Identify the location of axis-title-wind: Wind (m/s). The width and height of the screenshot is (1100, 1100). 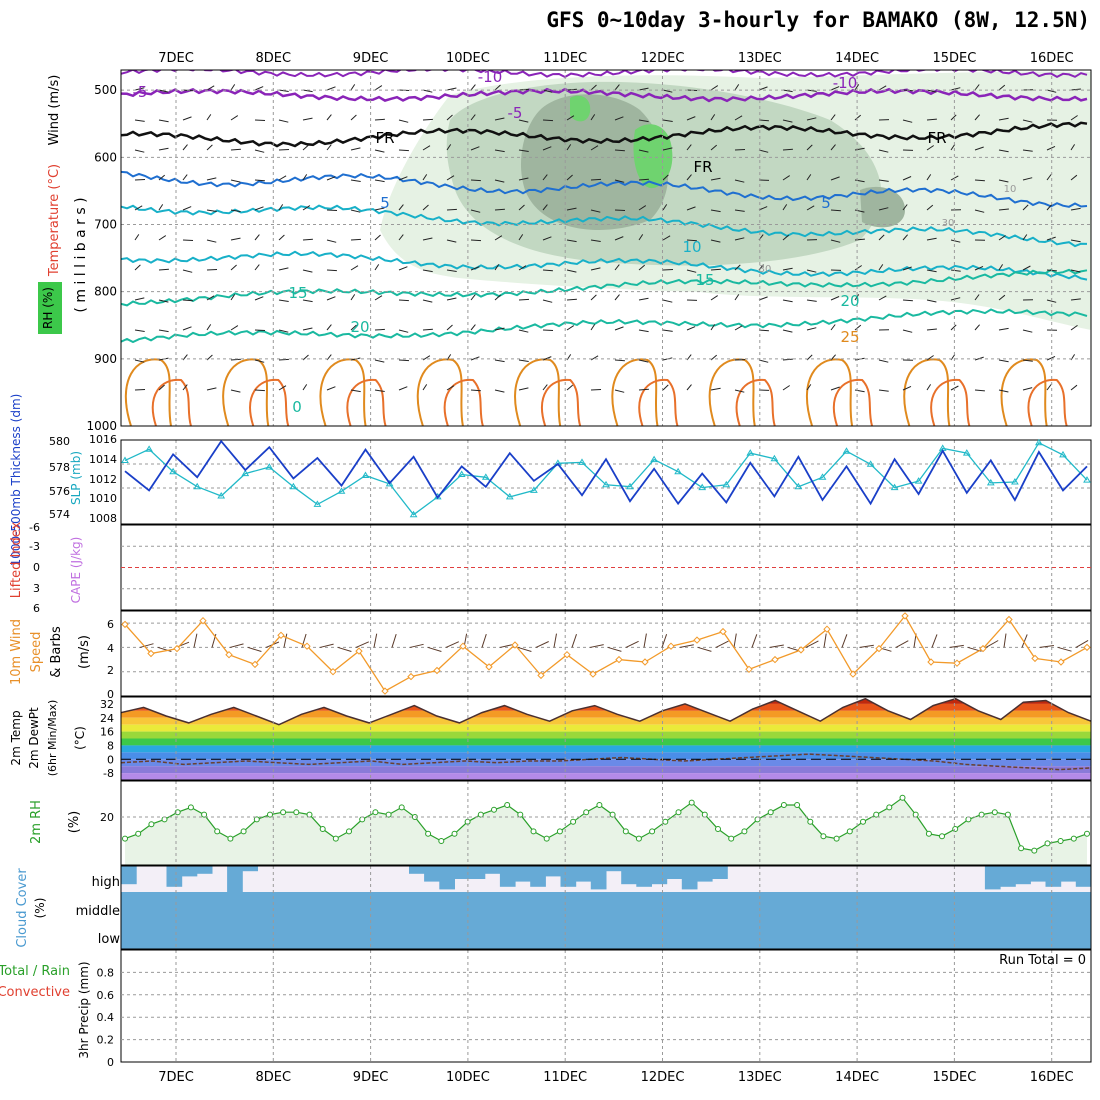
(54, 110).